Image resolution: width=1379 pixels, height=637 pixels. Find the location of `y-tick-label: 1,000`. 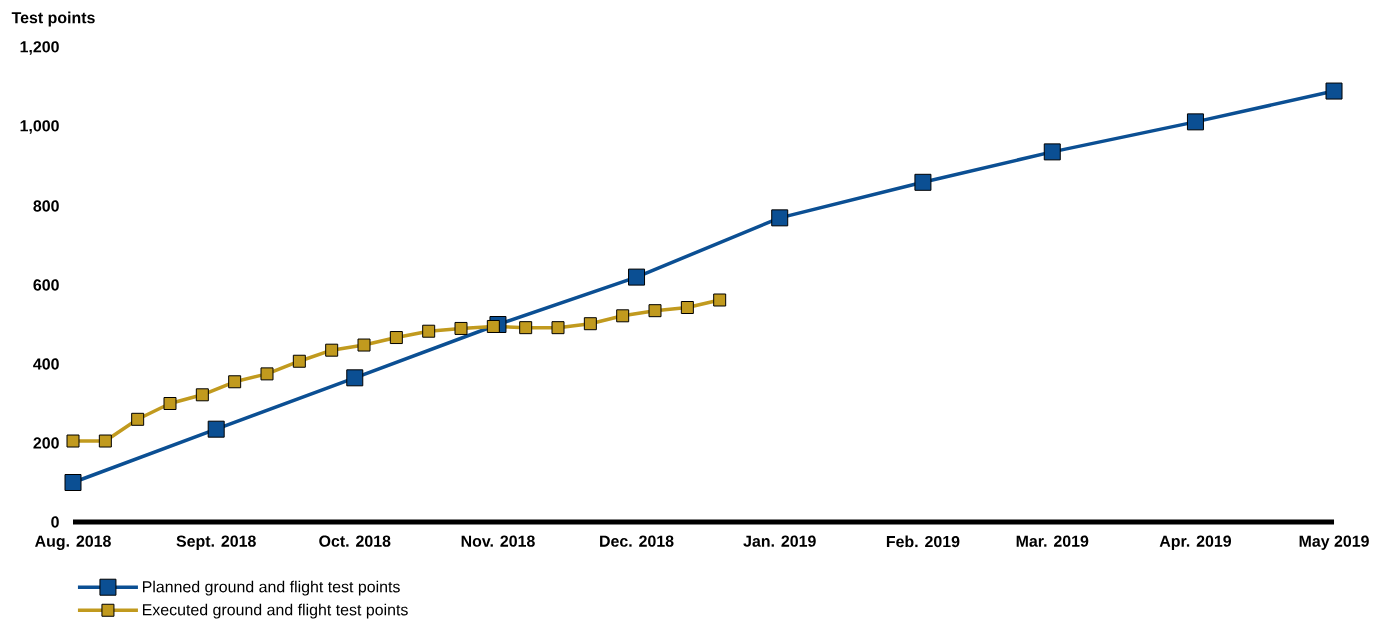

y-tick-label: 1,000 is located at coordinates (39, 127).